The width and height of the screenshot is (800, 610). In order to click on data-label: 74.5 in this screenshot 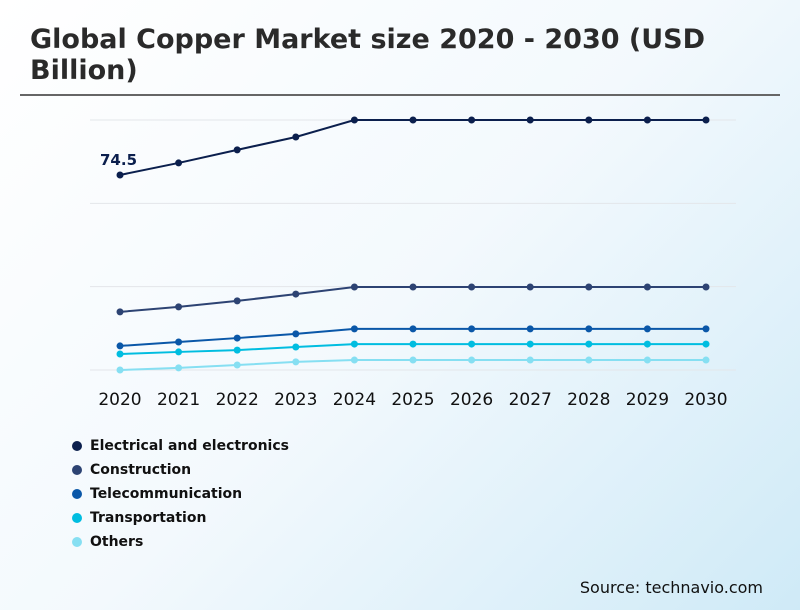, I will do `click(118, 160)`.